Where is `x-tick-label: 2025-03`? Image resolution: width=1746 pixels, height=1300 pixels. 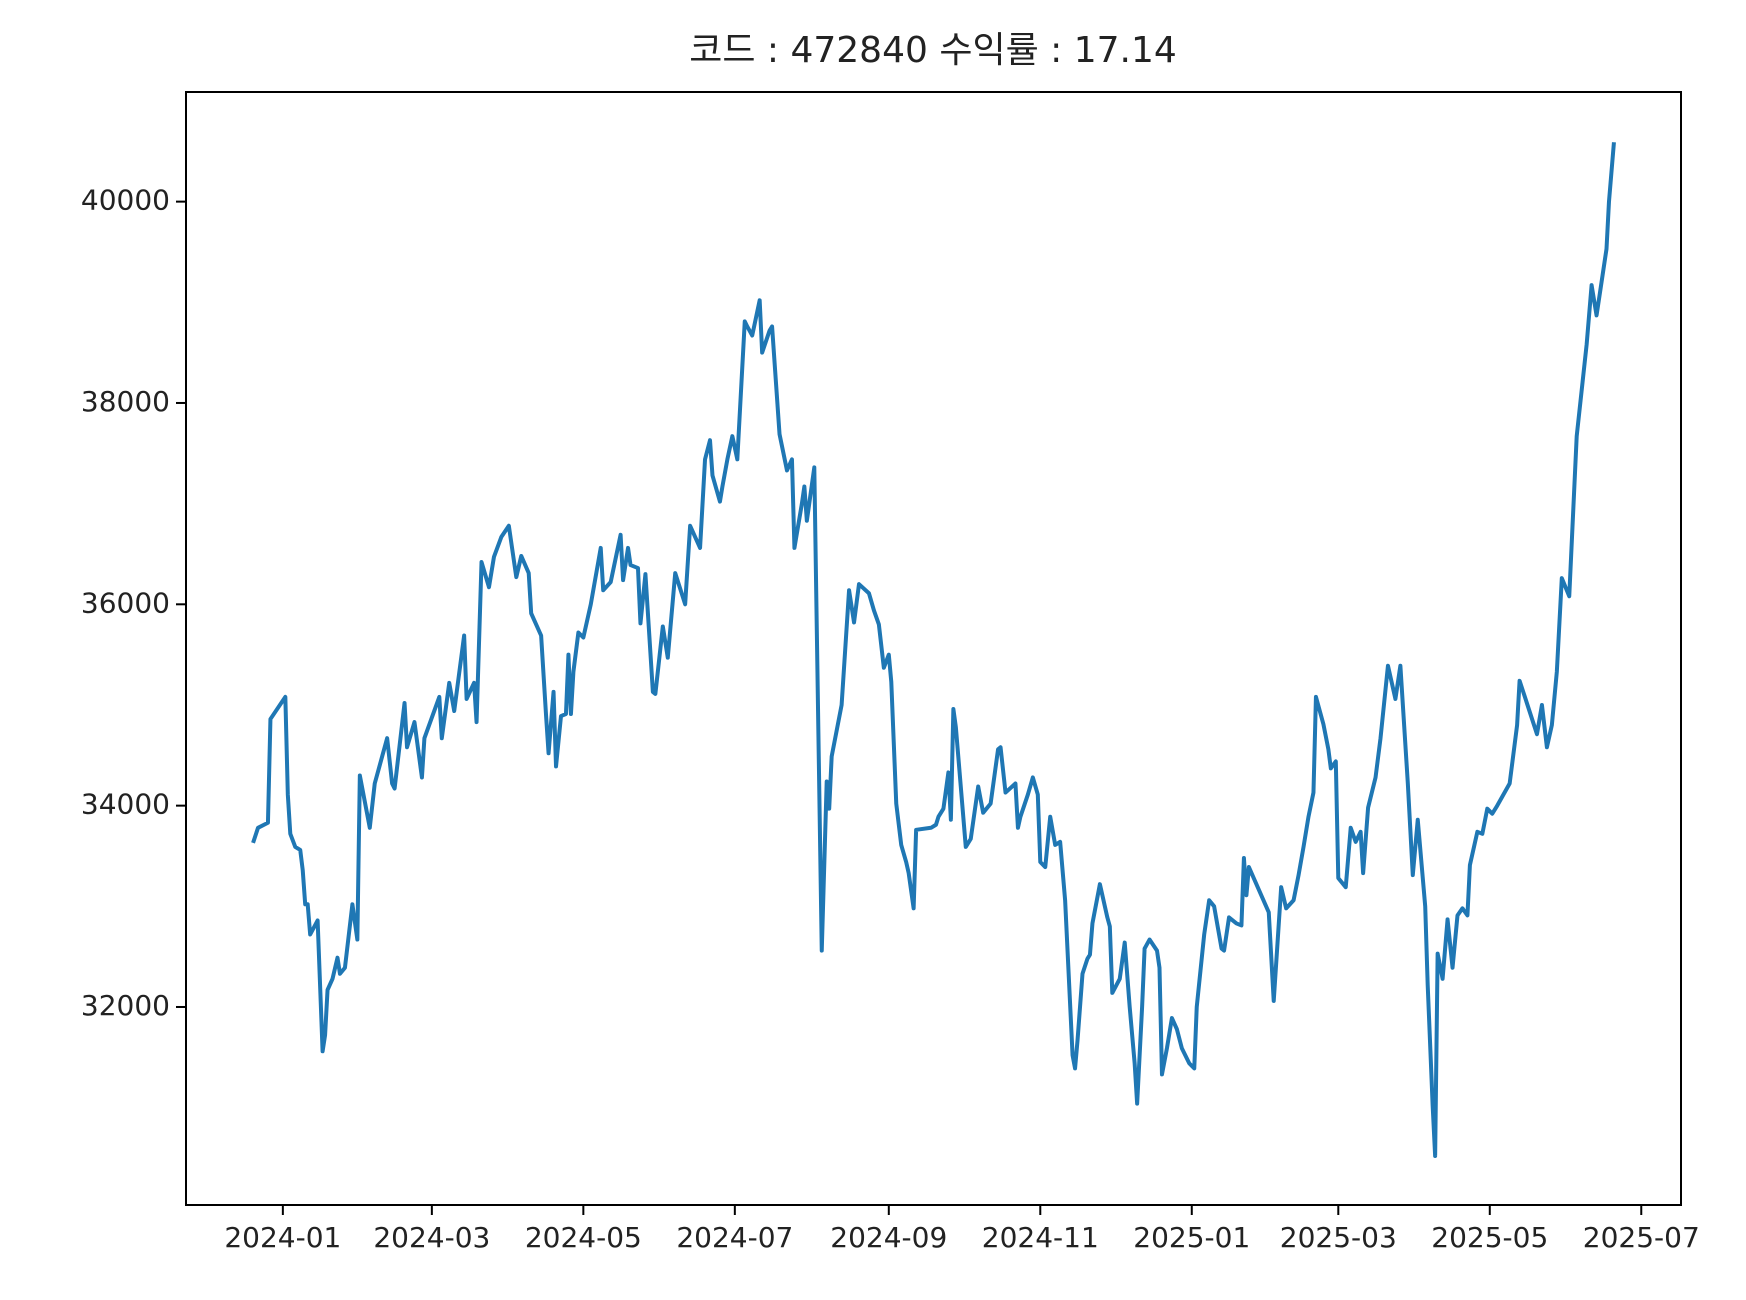
x-tick-label: 2025-03 is located at coordinates (1338, 1237).